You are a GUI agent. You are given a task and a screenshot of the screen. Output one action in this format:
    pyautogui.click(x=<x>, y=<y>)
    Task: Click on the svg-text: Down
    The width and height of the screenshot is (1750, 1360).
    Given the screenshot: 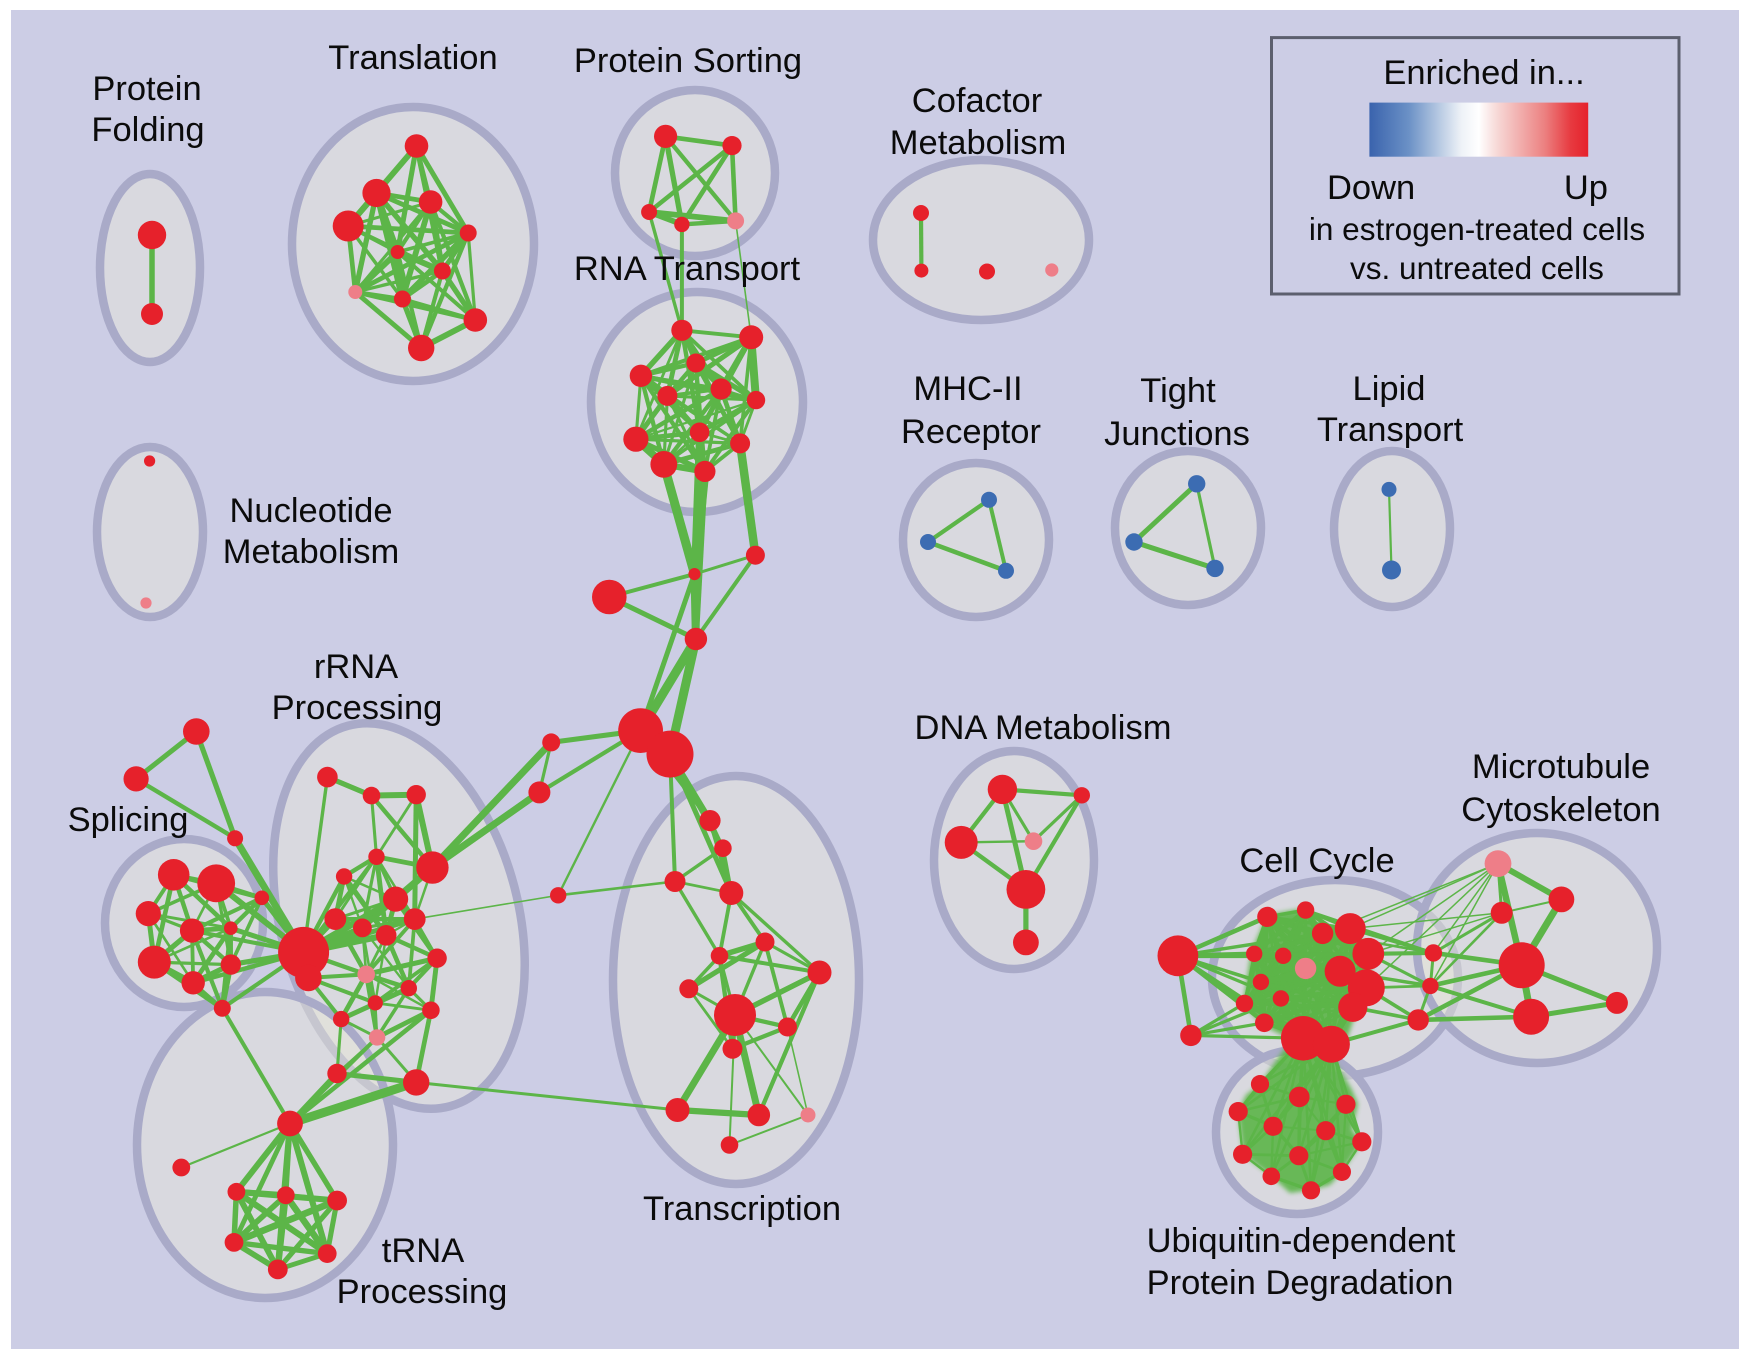 What is the action you would take?
    pyautogui.click(x=1371, y=188)
    